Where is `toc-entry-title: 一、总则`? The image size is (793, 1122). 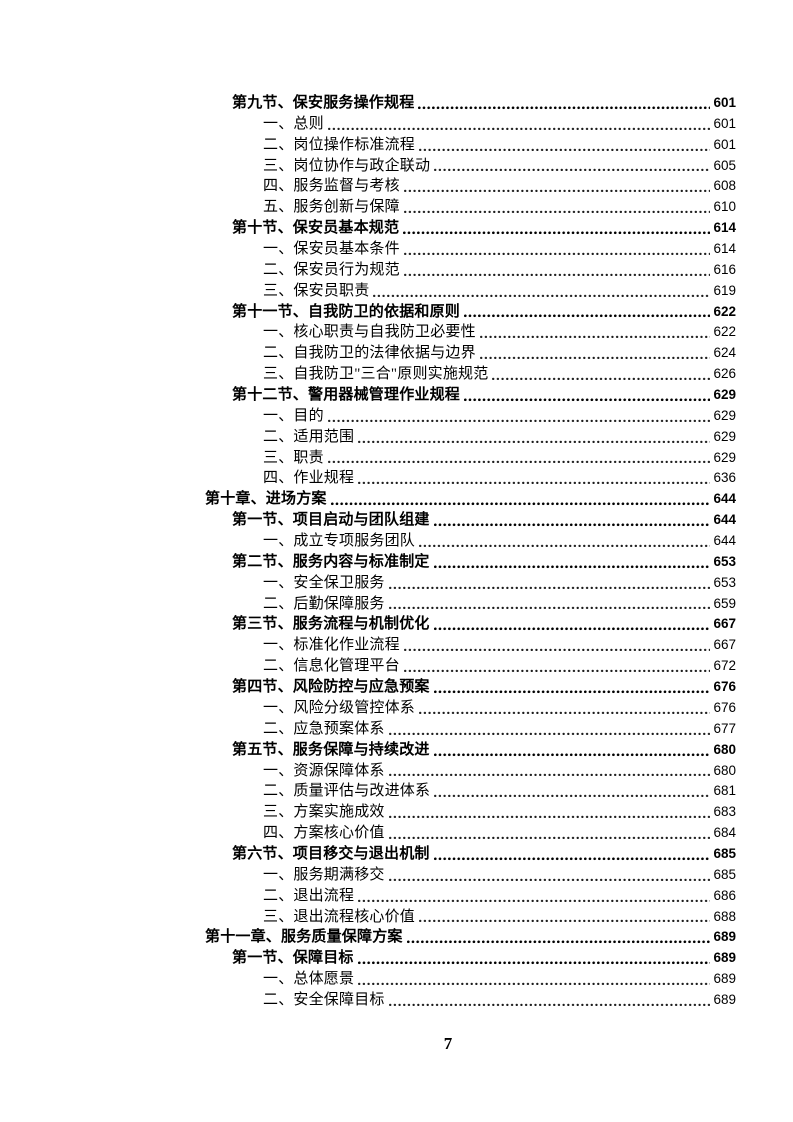 toc-entry-title: 一、总则 is located at coordinates (293, 123).